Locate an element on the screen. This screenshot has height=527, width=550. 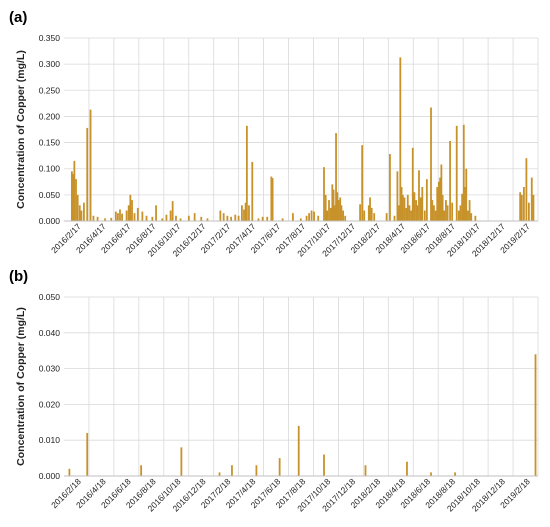
y-tick-label: 0.010 is located at coordinates (50, 440).